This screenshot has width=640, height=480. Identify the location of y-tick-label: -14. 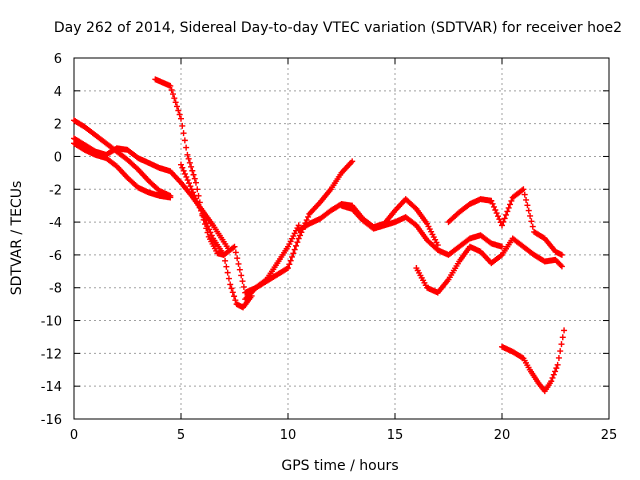
(51, 387).